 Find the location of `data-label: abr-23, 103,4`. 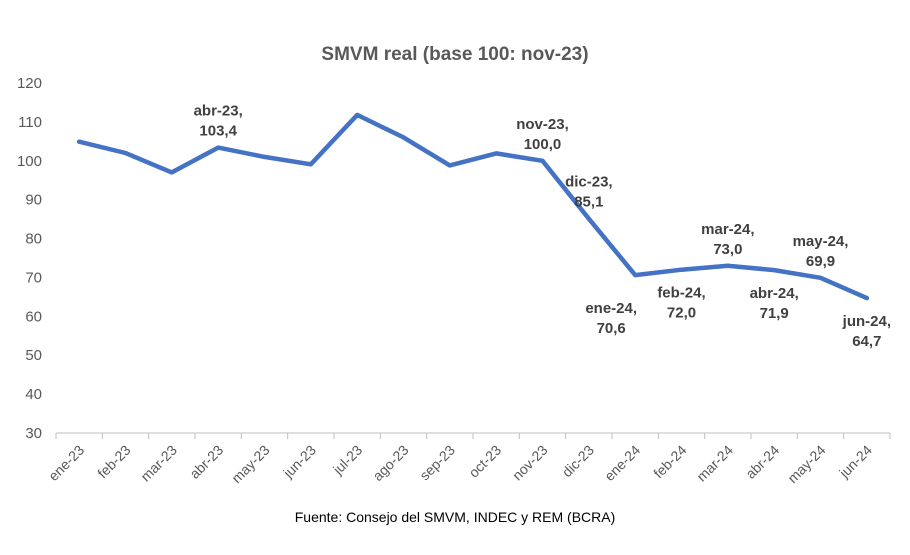

data-label: abr-23, 103,4 is located at coordinates (218, 121).